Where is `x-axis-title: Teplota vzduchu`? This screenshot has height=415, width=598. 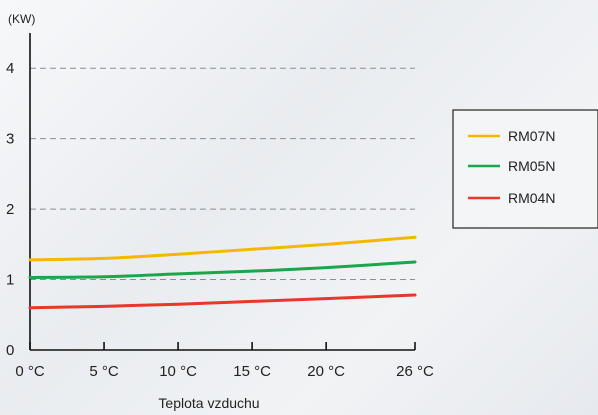 x-axis-title: Teplota vzduchu is located at coordinates (208, 403).